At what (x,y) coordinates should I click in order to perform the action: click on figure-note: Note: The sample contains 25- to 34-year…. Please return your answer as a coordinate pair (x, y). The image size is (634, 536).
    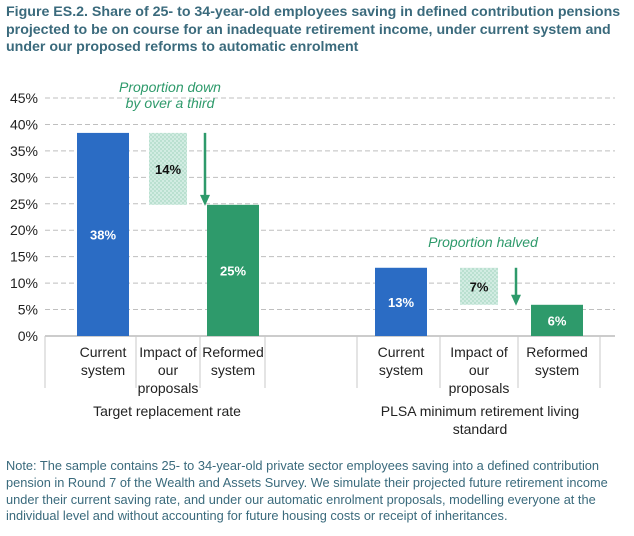
    Looking at the image, I should click on (307, 491).